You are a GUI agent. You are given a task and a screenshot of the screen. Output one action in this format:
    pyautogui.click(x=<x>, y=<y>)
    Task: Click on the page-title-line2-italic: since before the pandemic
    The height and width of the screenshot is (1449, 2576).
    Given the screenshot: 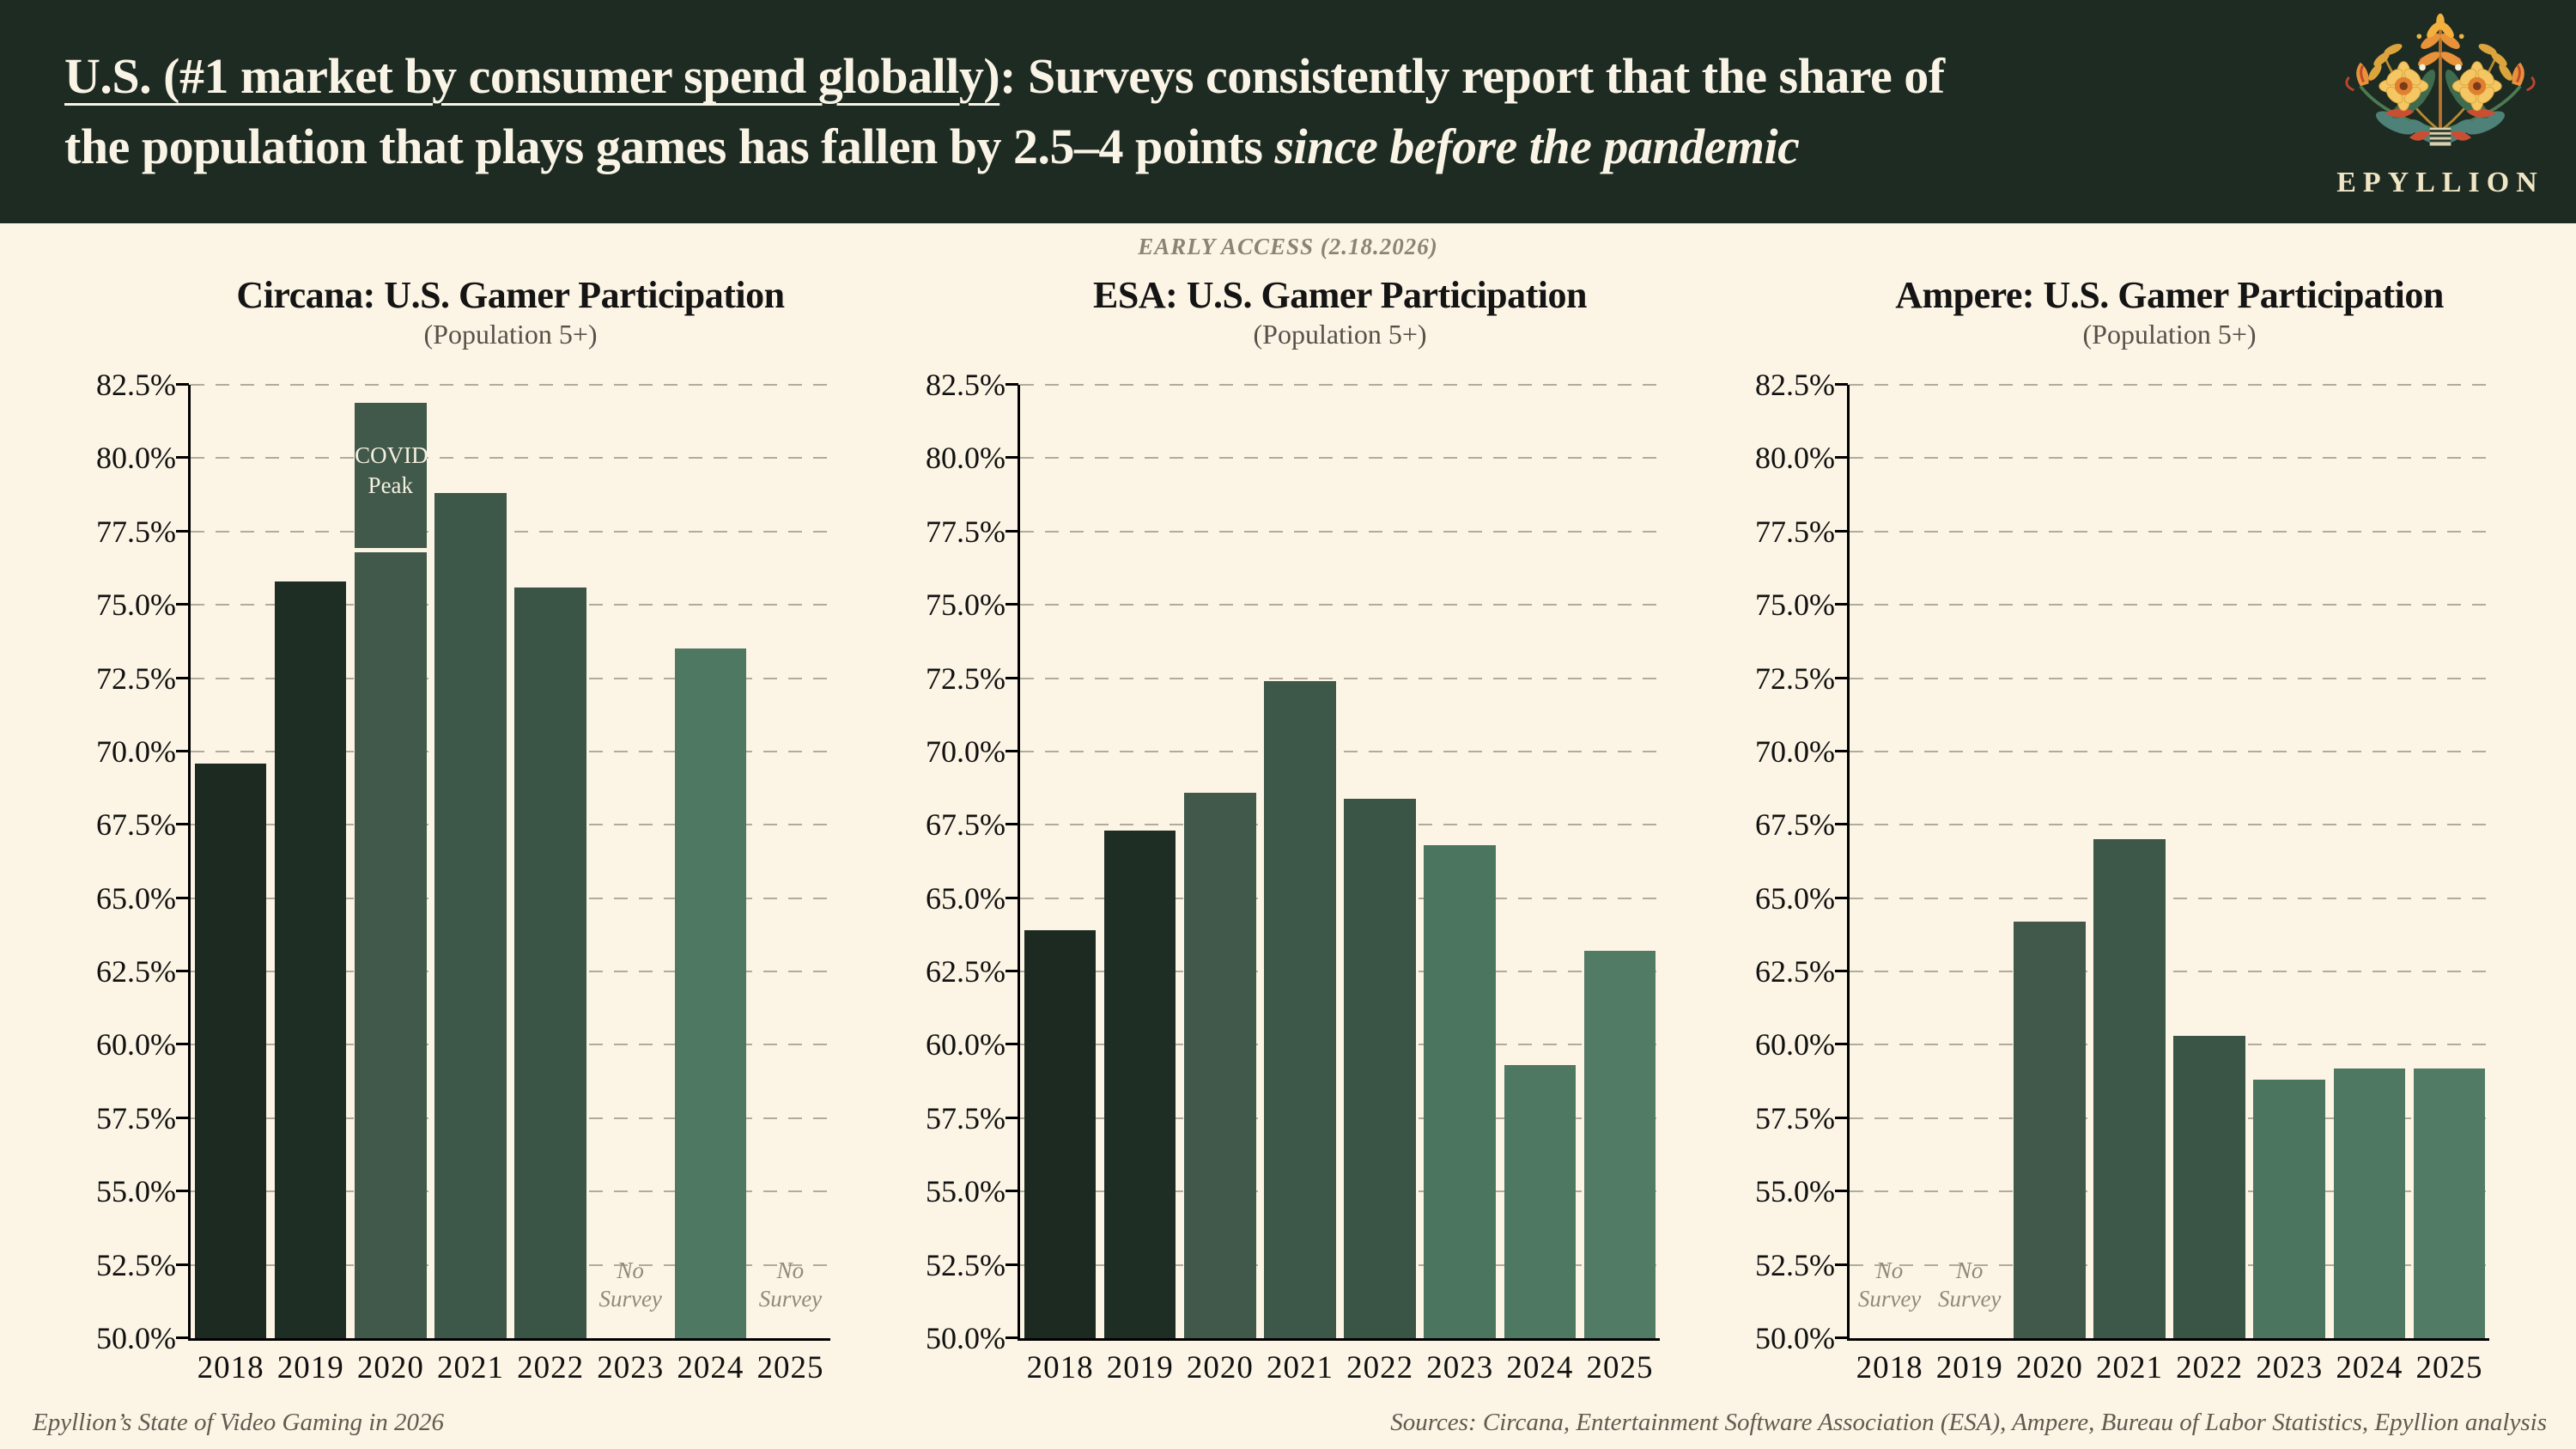 What is the action you would take?
    pyautogui.click(x=1537, y=147)
    